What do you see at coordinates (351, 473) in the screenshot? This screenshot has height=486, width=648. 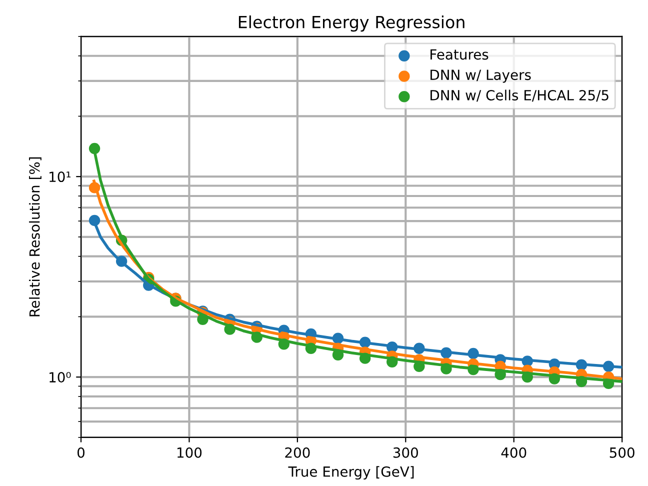 I see `x-axis-title: True Energy [GeV]` at bounding box center [351, 473].